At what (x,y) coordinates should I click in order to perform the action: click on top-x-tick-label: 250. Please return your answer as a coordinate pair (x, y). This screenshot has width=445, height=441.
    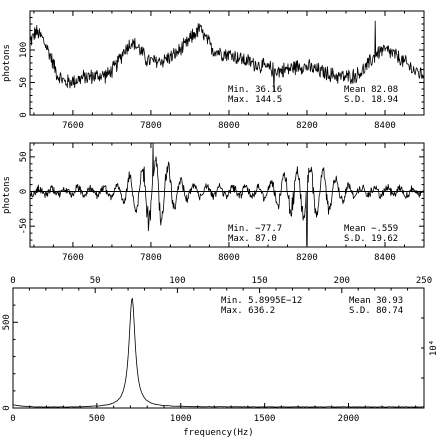
    Looking at the image, I should click on (424, 281).